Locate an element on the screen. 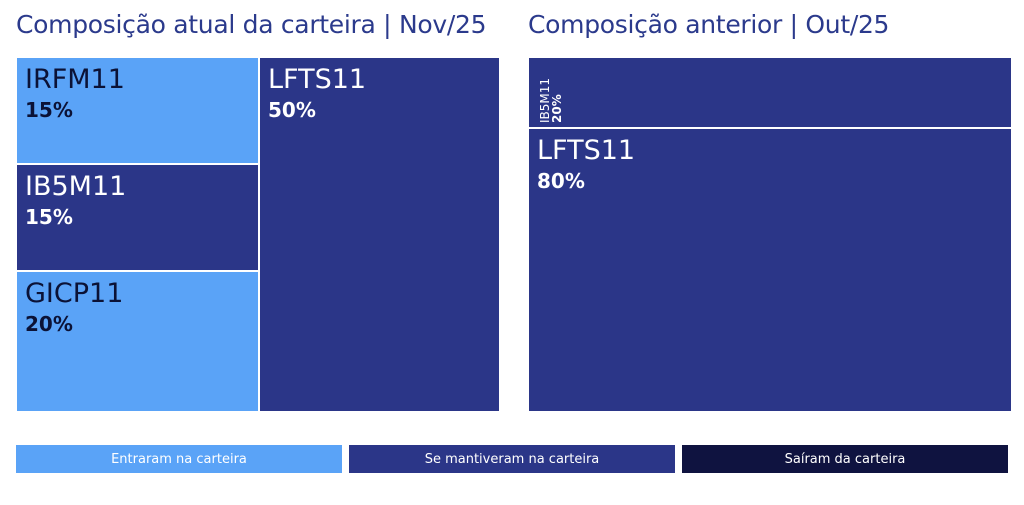 This screenshot has height=505, width=1024. treemap-tile-ib5m11: IB5M11 20% is located at coordinates (770, 92).